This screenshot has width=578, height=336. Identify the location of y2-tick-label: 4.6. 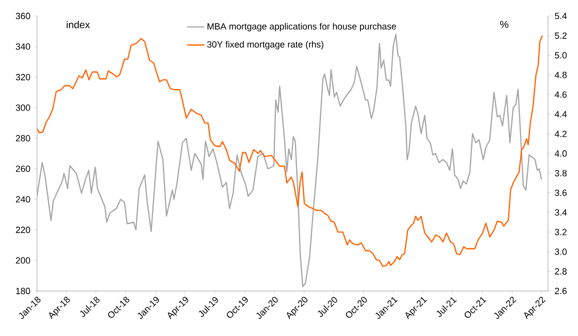
(560, 94).